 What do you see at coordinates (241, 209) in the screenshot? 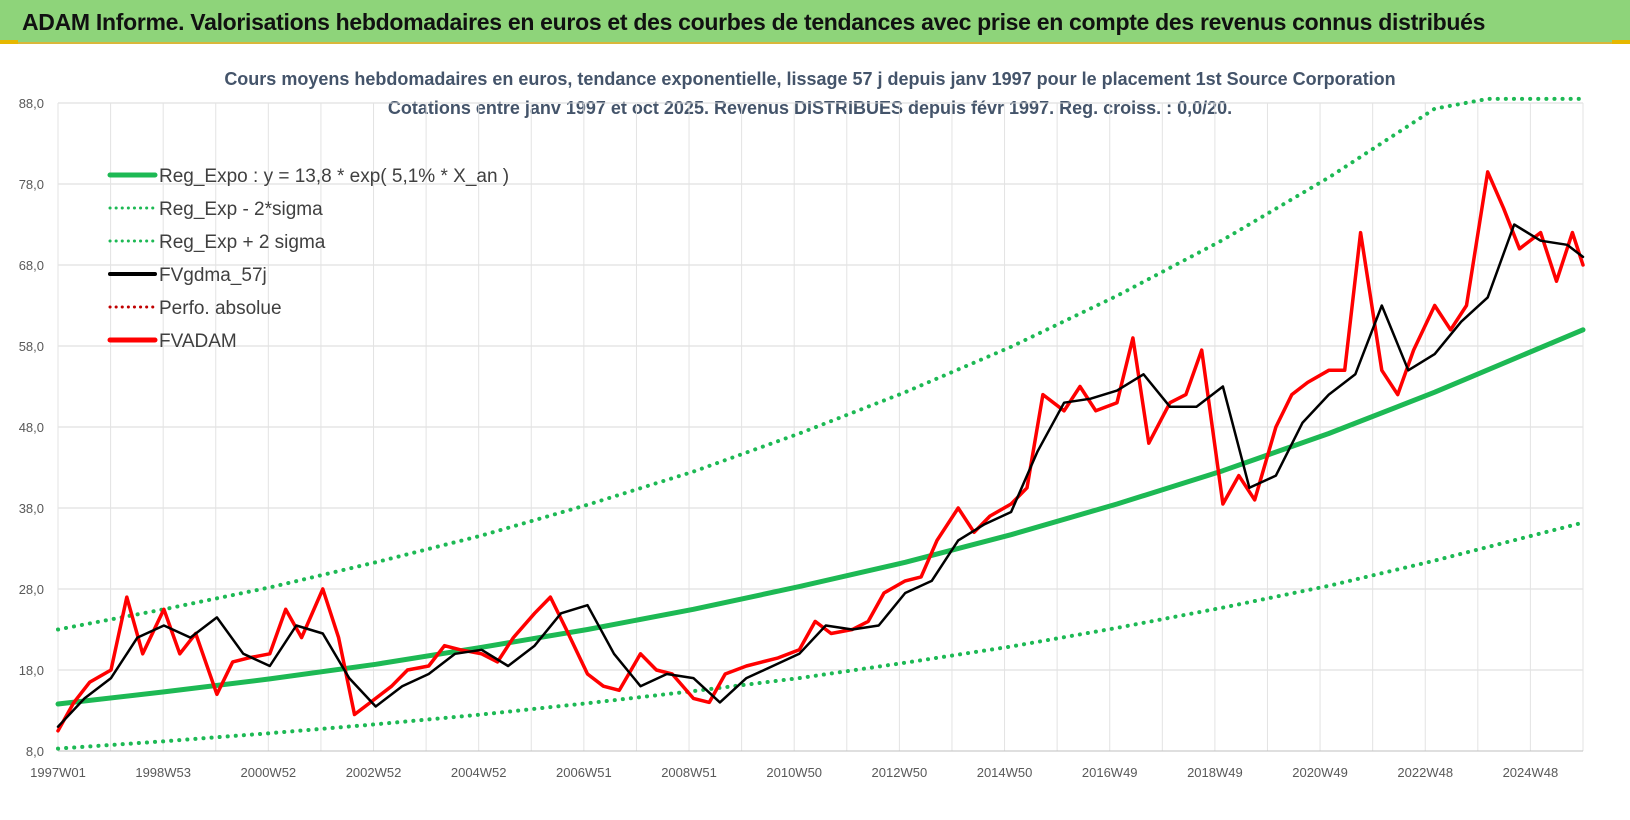
I see `legend-label: Reg_Exp - 2*sigma` at bounding box center [241, 209].